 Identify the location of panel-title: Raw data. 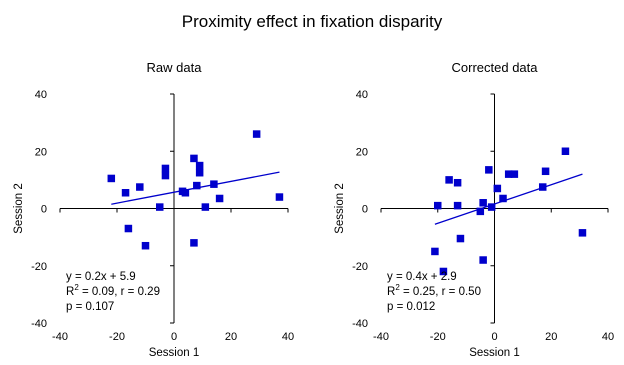
(175, 67).